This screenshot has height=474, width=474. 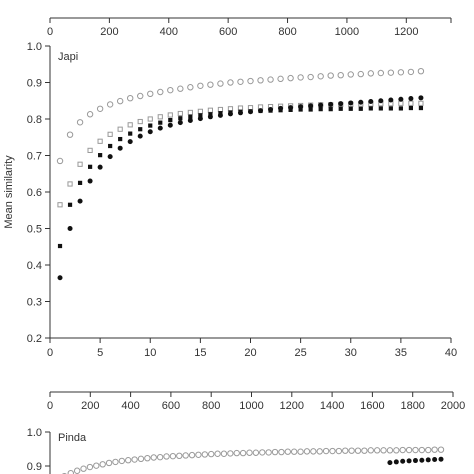 What do you see at coordinates (130, 406) in the screenshot?
I see `top-axis-tick-label: 400` at bounding box center [130, 406].